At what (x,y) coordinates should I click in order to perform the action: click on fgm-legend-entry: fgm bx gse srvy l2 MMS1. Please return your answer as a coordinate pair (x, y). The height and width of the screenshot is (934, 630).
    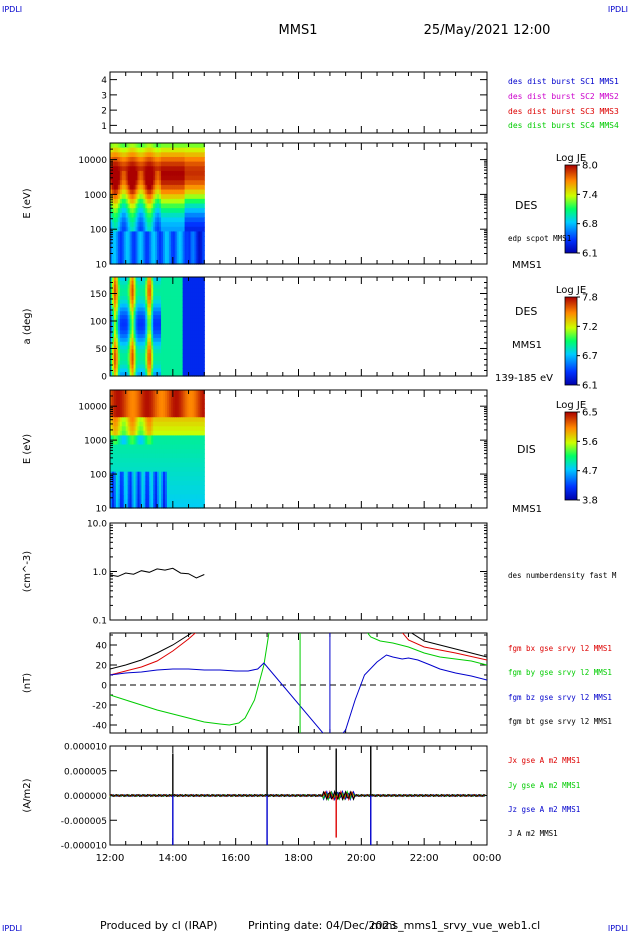
    Looking at the image, I should click on (560, 648).